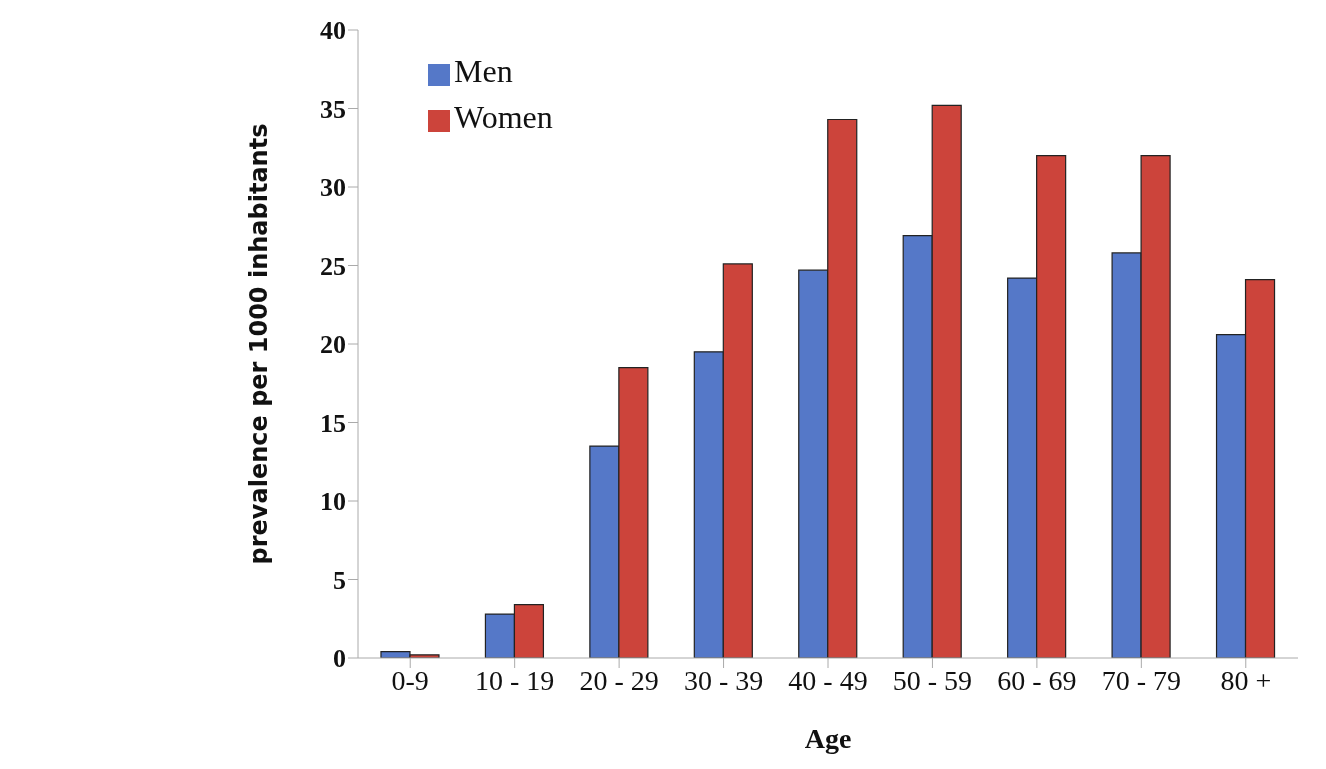 The image size is (1326, 769). Describe the element at coordinates (339, 580) in the screenshot. I see `y-tick-label: 5` at that location.